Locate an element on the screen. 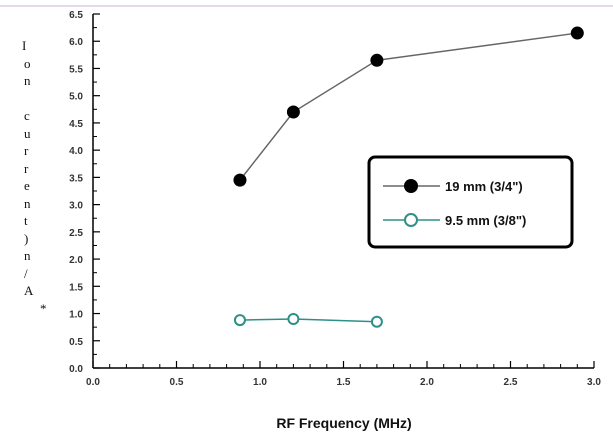  y-tick-label: 2.5 is located at coordinates (76, 233).